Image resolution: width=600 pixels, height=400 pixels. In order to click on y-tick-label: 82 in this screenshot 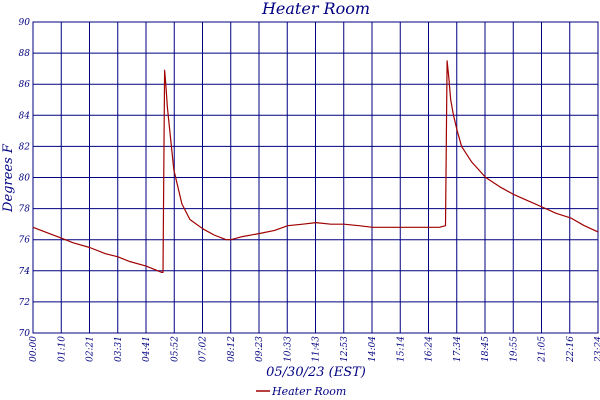, I will do `click(25, 147)`.